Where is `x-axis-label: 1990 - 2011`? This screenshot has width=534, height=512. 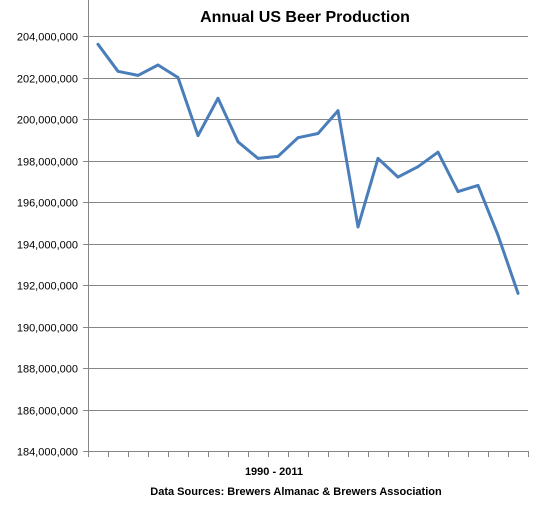 x-axis-label: 1990 - 2011 is located at coordinates (274, 472).